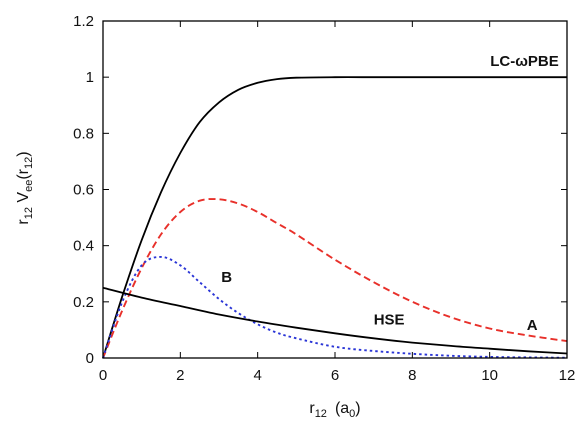  I want to click on x-tick-label: 12, so click(567, 375).